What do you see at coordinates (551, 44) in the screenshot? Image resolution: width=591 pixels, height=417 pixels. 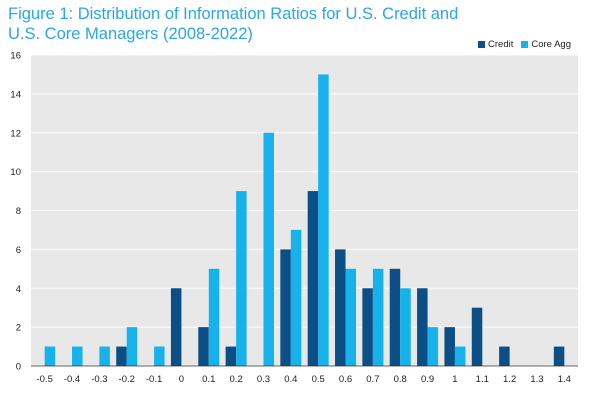 I see `legend-label-core-agg: Core Agg` at bounding box center [551, 44].